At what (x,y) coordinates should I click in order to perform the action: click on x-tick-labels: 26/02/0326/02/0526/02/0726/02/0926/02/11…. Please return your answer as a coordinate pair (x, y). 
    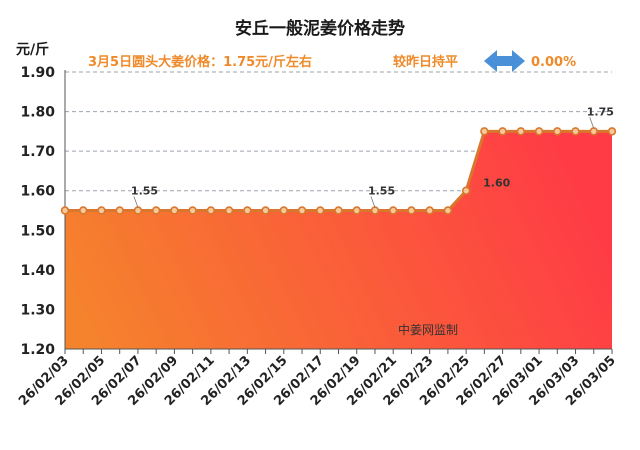
    Looking at the image, I should click on (317, 381).